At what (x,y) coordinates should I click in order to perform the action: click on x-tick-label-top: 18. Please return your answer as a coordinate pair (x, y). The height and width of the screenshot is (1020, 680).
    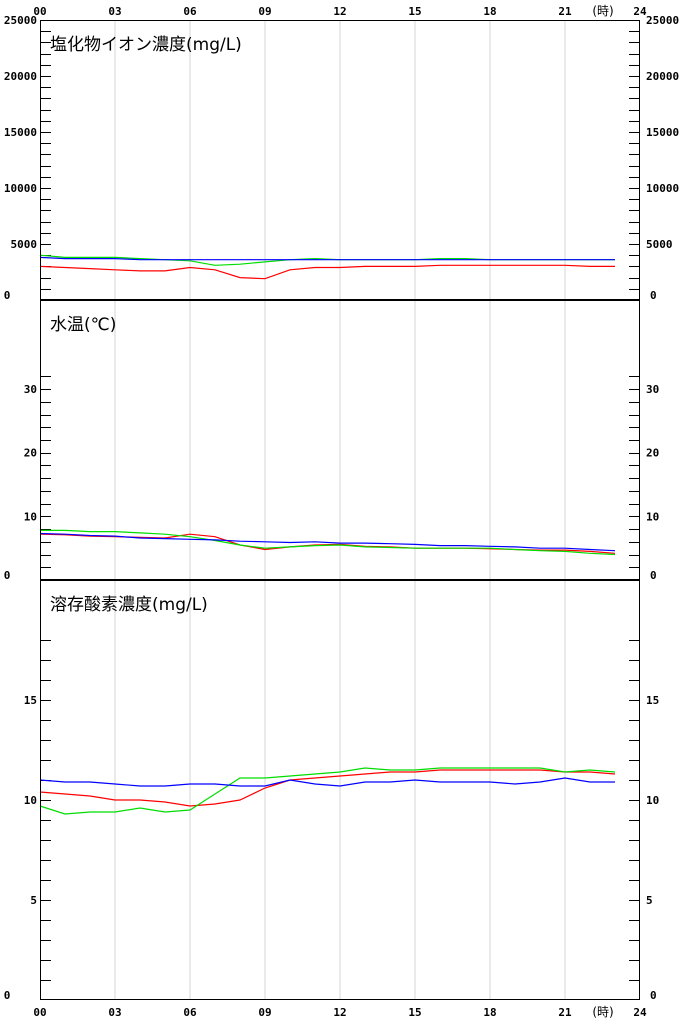
    Looking at the image, I should click on (489, 11).